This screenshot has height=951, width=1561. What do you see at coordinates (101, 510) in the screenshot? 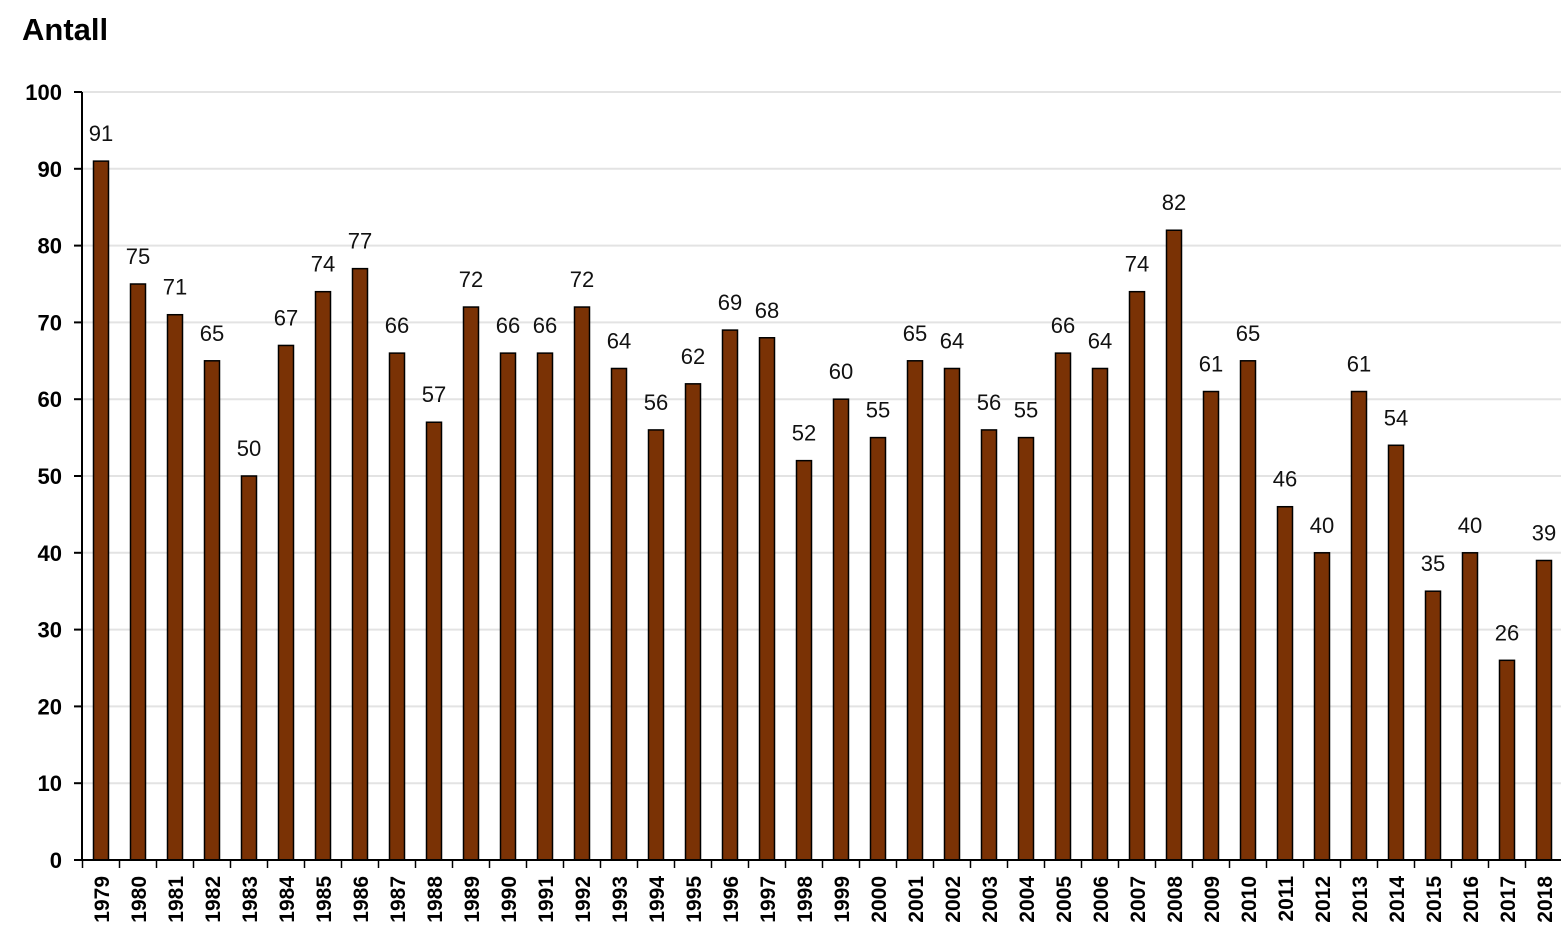
I see `bar-1979` at bounding box center [101, 510].